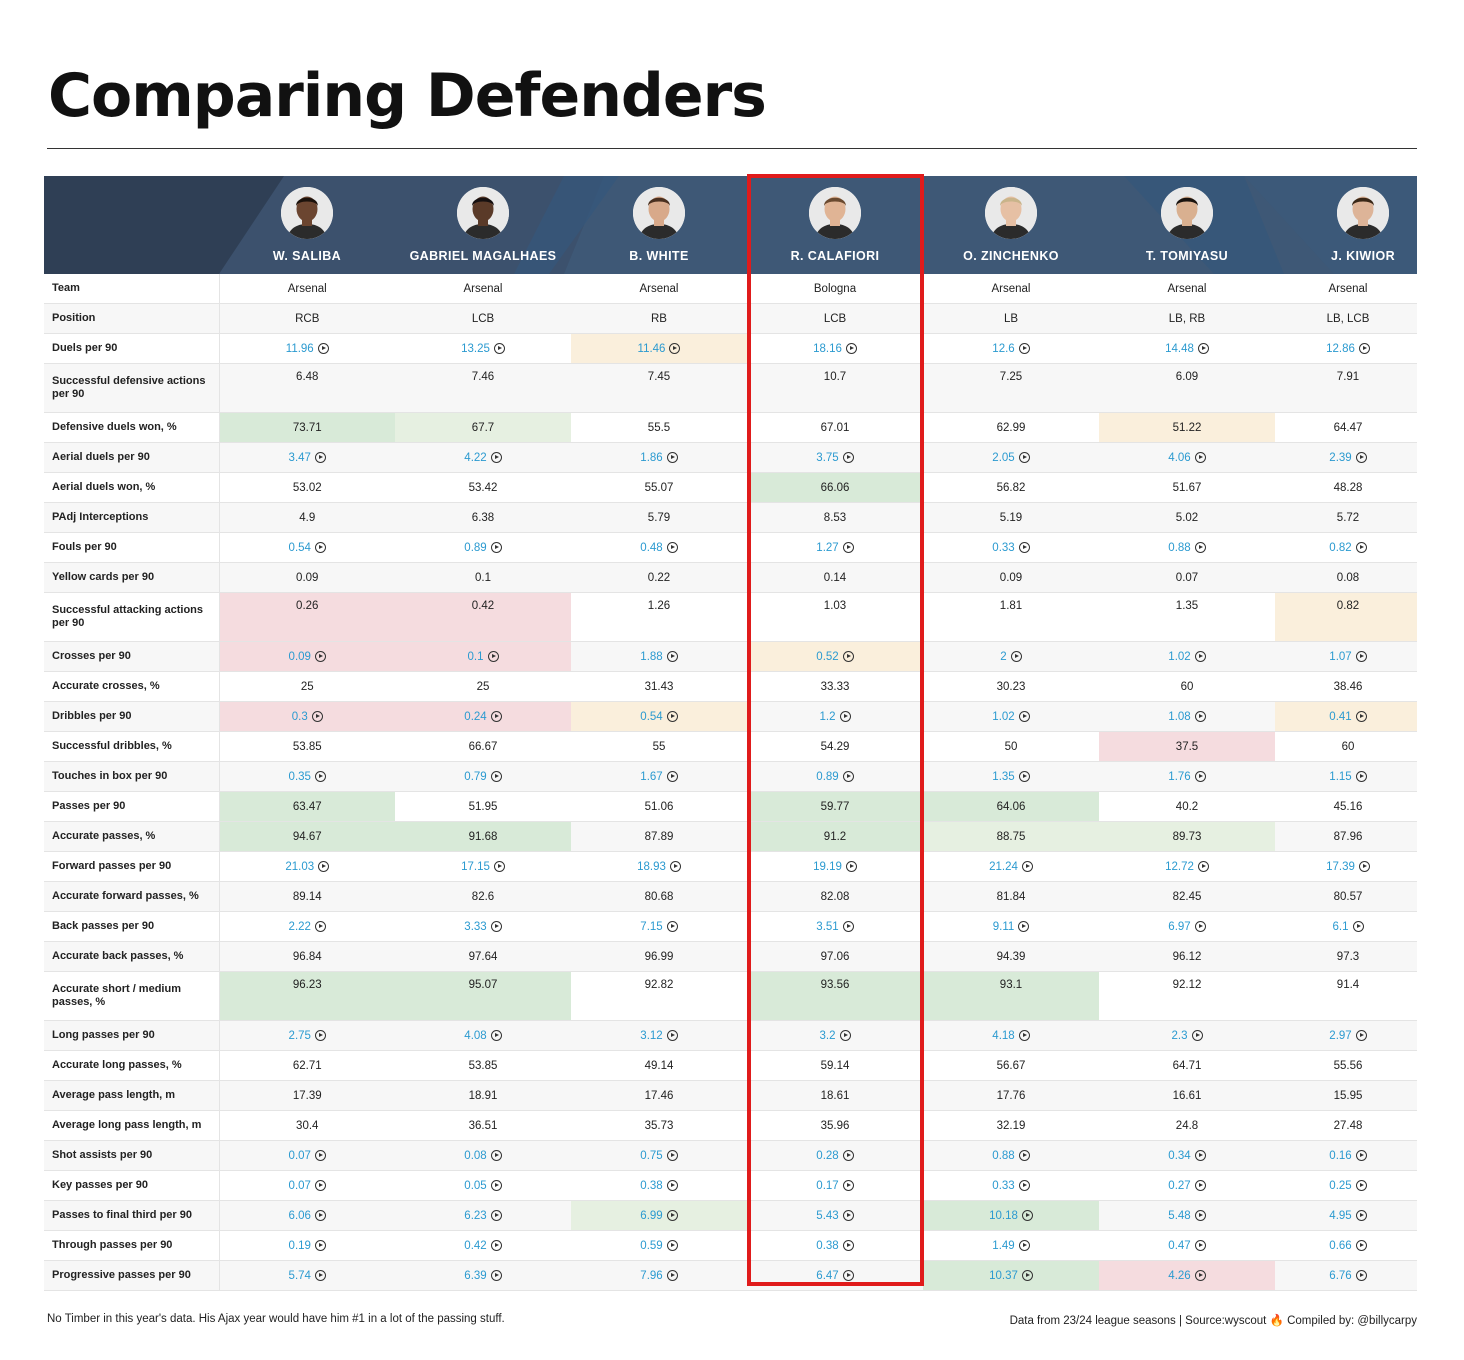  I want to click on stat-cell: 1.88, so click(659, 656).